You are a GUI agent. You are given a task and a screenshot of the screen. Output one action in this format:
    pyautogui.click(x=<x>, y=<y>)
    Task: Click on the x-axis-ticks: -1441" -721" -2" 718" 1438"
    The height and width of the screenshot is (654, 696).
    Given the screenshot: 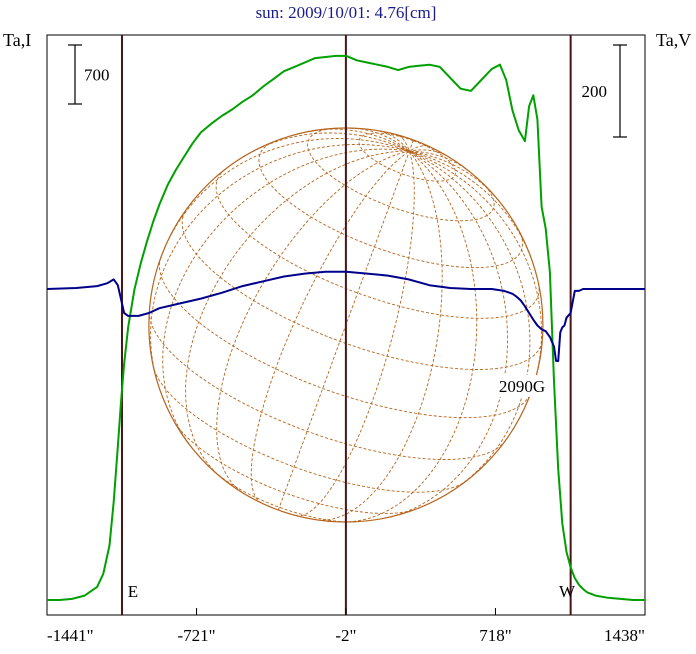 What is the action you would take?
    pyautogui.click(x=346, y=626)
    